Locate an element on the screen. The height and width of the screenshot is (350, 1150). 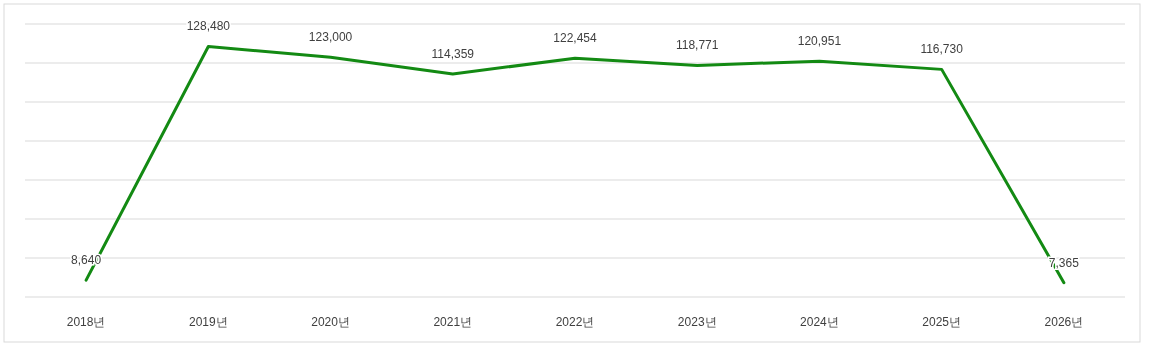
x-tick-label: 2019년 is located at coordinates (208, 322).